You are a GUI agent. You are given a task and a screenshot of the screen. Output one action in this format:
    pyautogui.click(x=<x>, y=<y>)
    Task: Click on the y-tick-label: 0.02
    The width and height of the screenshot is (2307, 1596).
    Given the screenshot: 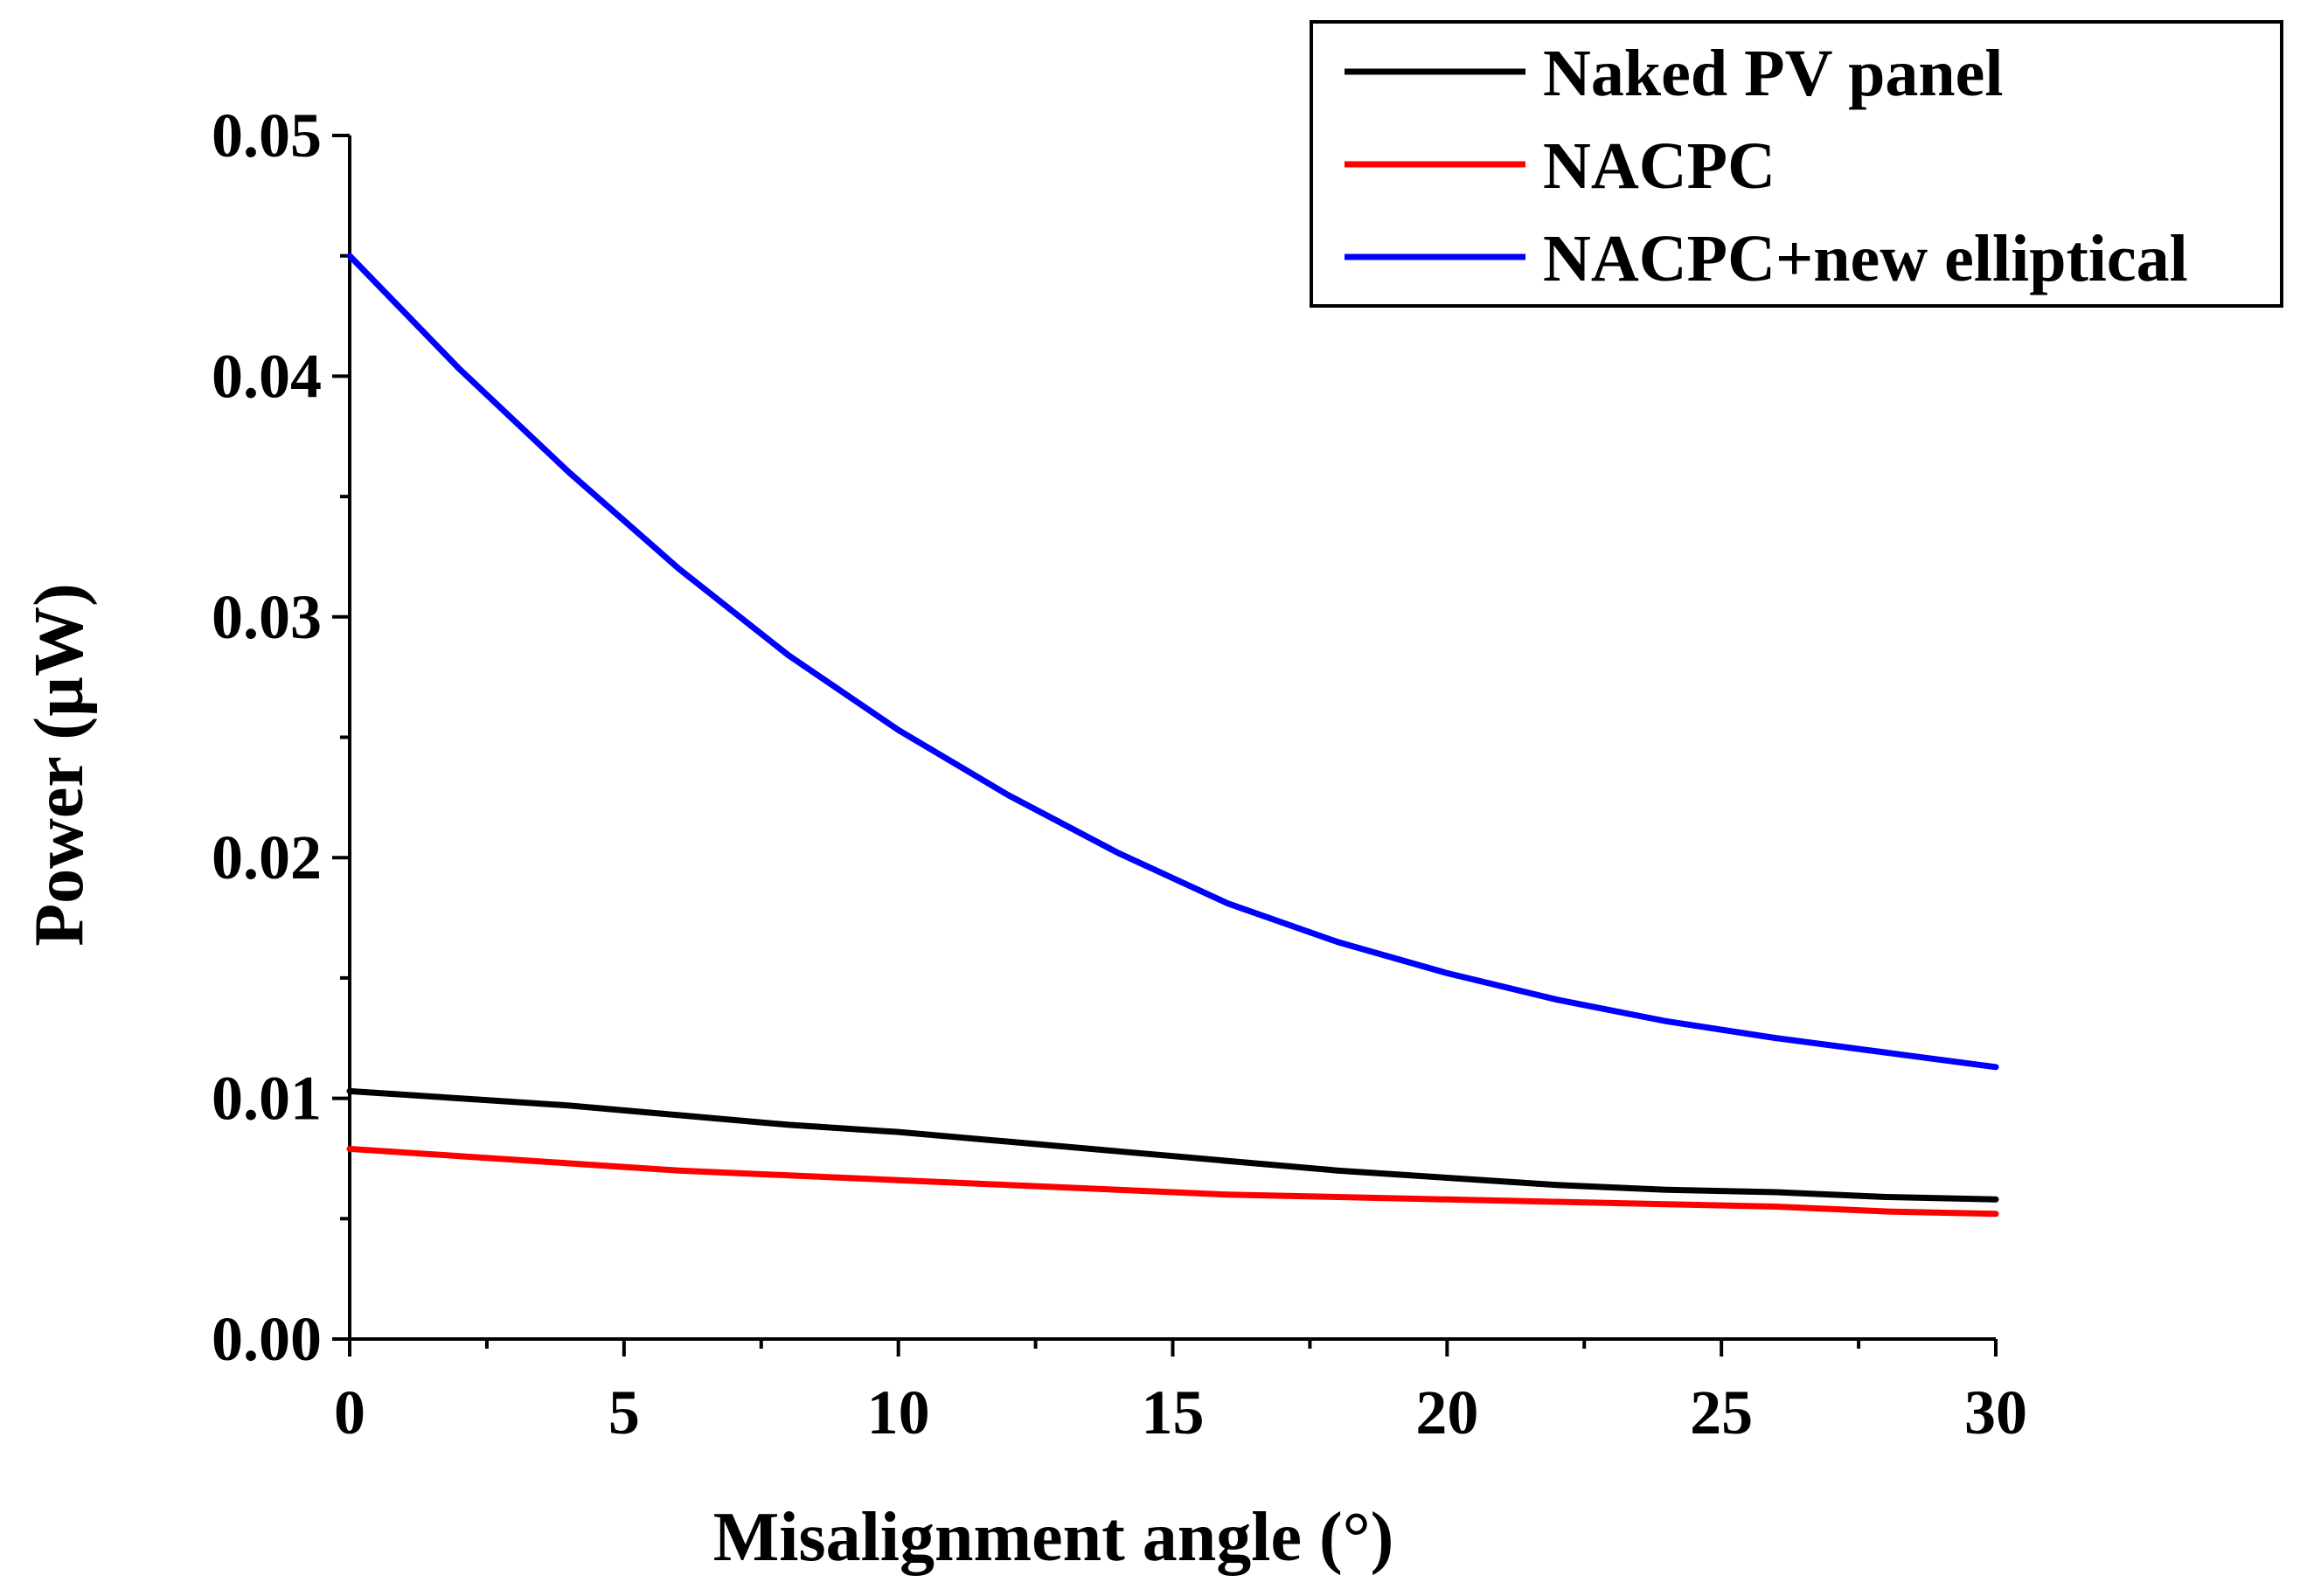 What is the action you would take?
    pyautogui.click(x=267, y=857)
    